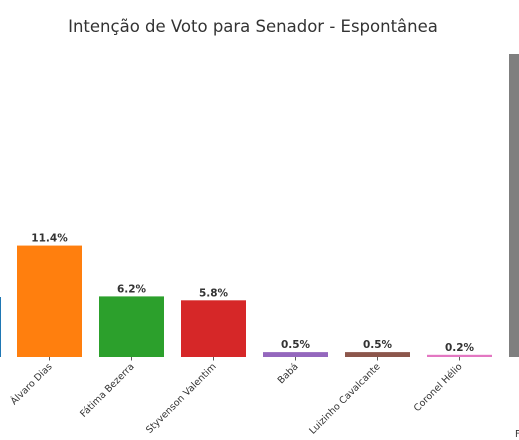 The height and width of the screenshot is (440, 519). Describe the element at coordinates (288, 373) in the screenshot. I see `x-tick-label-baba: Babá` at that location.